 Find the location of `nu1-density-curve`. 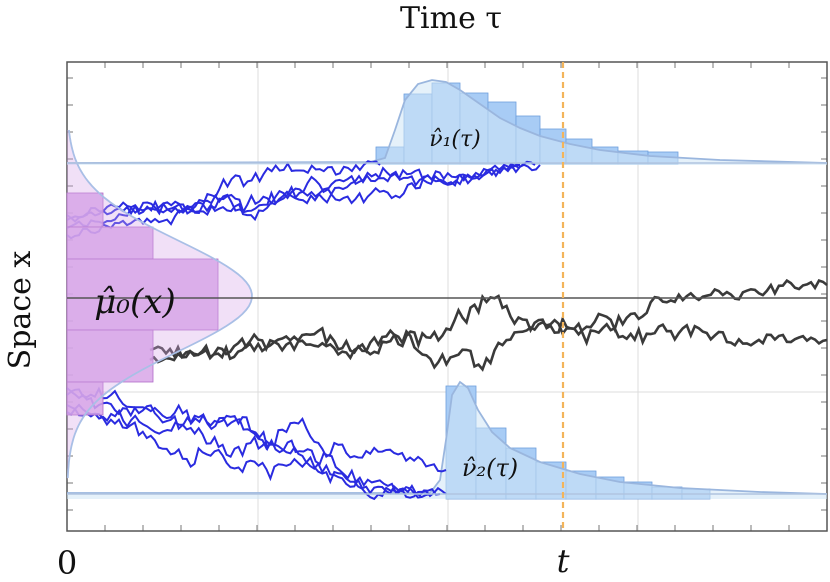

nu1-density-curve is located at coordinates (447, 121).